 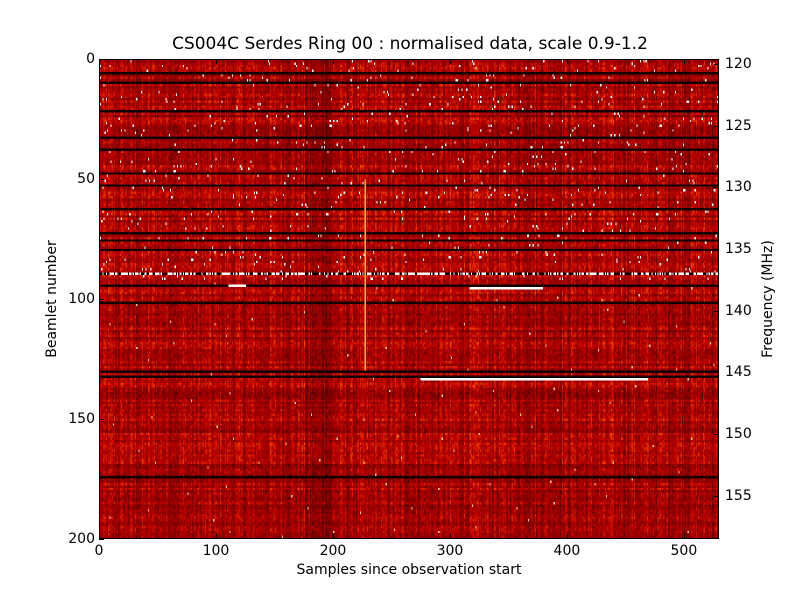 What do you see at coordinates (81, 299) in the screenshot?
I see `y-tick-label: 100` at bounding box center [81, 299].